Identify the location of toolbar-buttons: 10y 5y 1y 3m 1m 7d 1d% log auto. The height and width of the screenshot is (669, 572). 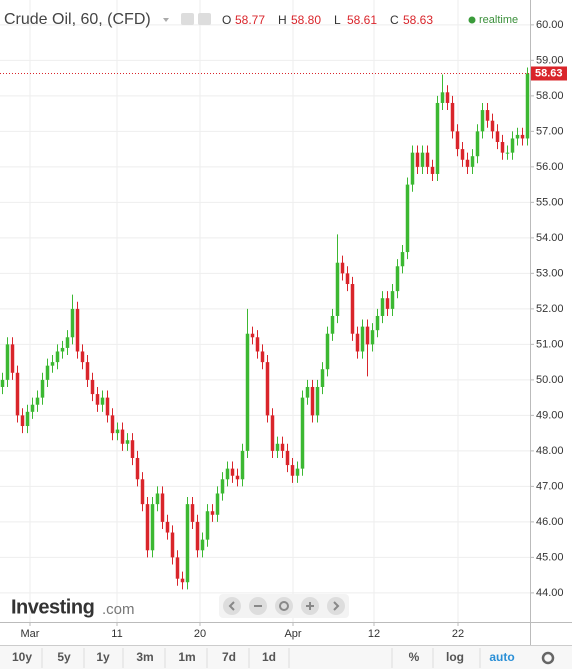
(263, 658).